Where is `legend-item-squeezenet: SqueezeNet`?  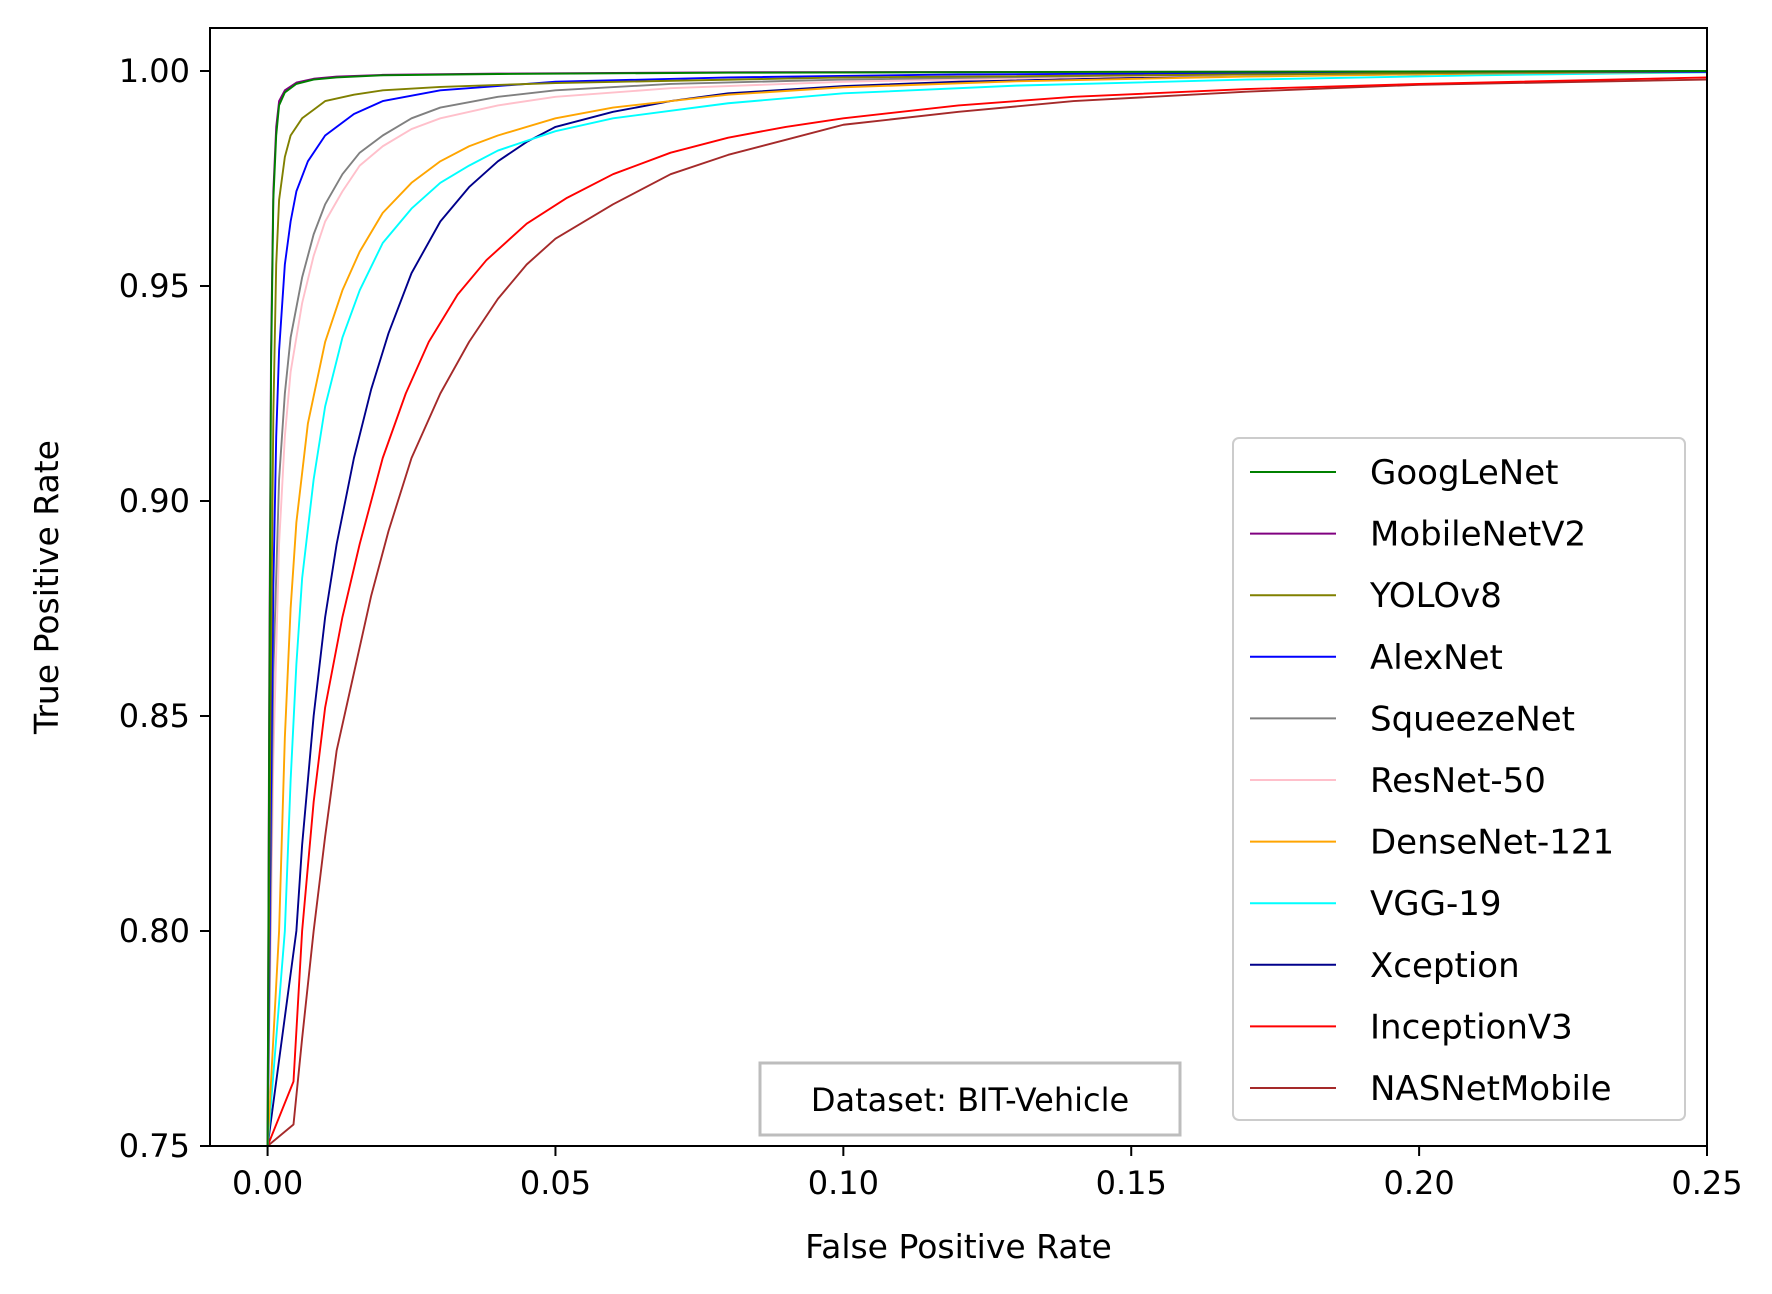
legend-item-squeezenet: SqueezeNet is located at coordinates (1412, 719).